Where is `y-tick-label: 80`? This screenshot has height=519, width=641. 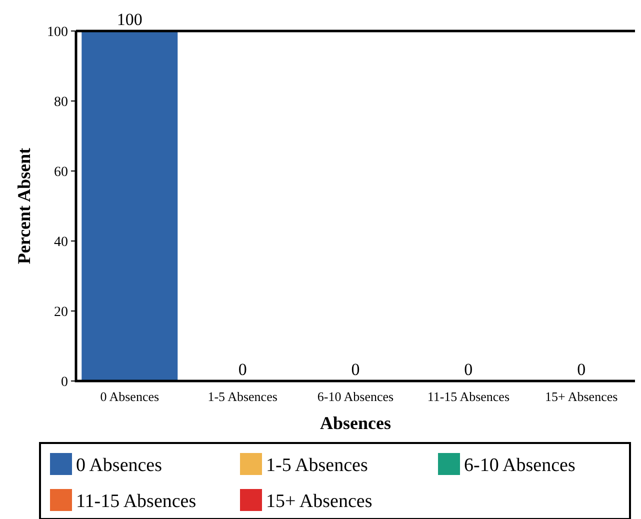
y-tick-label: 80 is located at coordinates (61, 102).